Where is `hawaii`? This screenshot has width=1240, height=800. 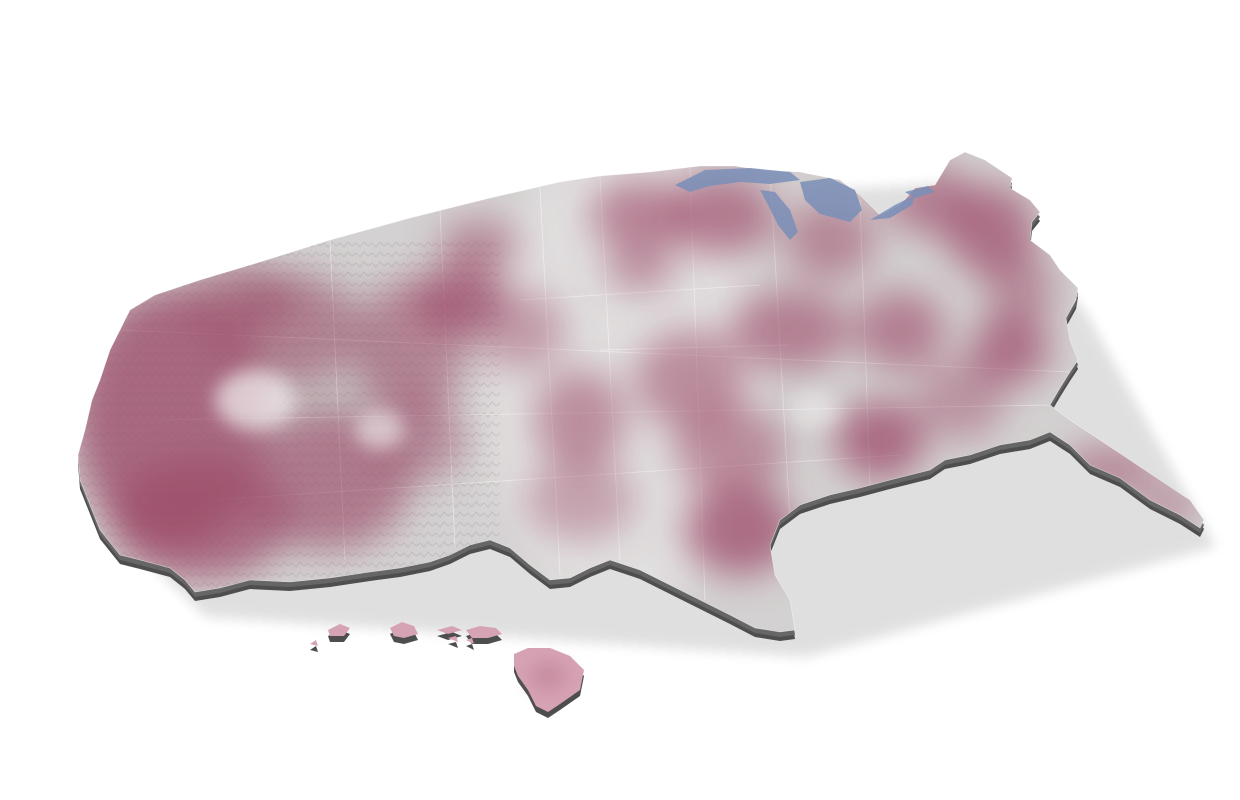 hawaii is located at coordinates (447, 670).